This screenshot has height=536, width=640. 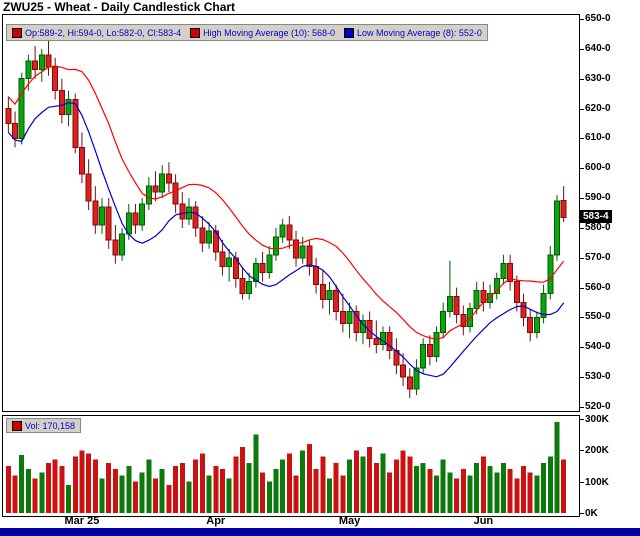 What do you see at coordinates (598, 48) in the screenshot?
I see `price-tick-label: 640-0` at bounding box center [598, 48].